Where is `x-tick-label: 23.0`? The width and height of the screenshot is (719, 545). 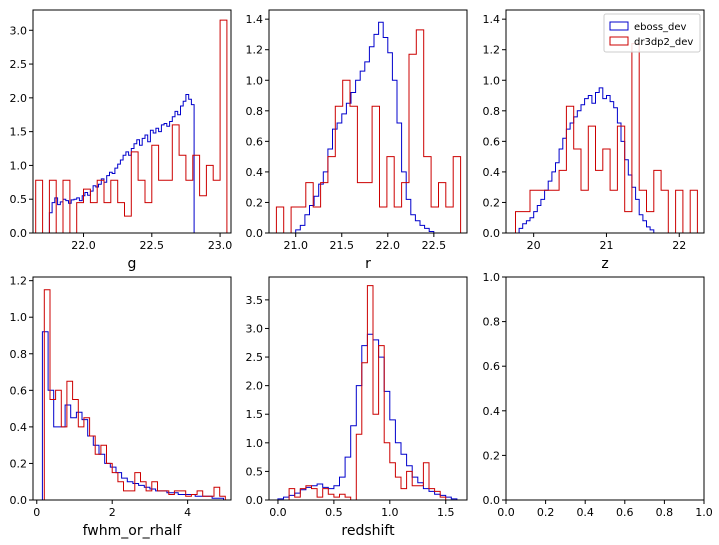
x-tick-label: 23.0 is located at coordinates (220, 245).